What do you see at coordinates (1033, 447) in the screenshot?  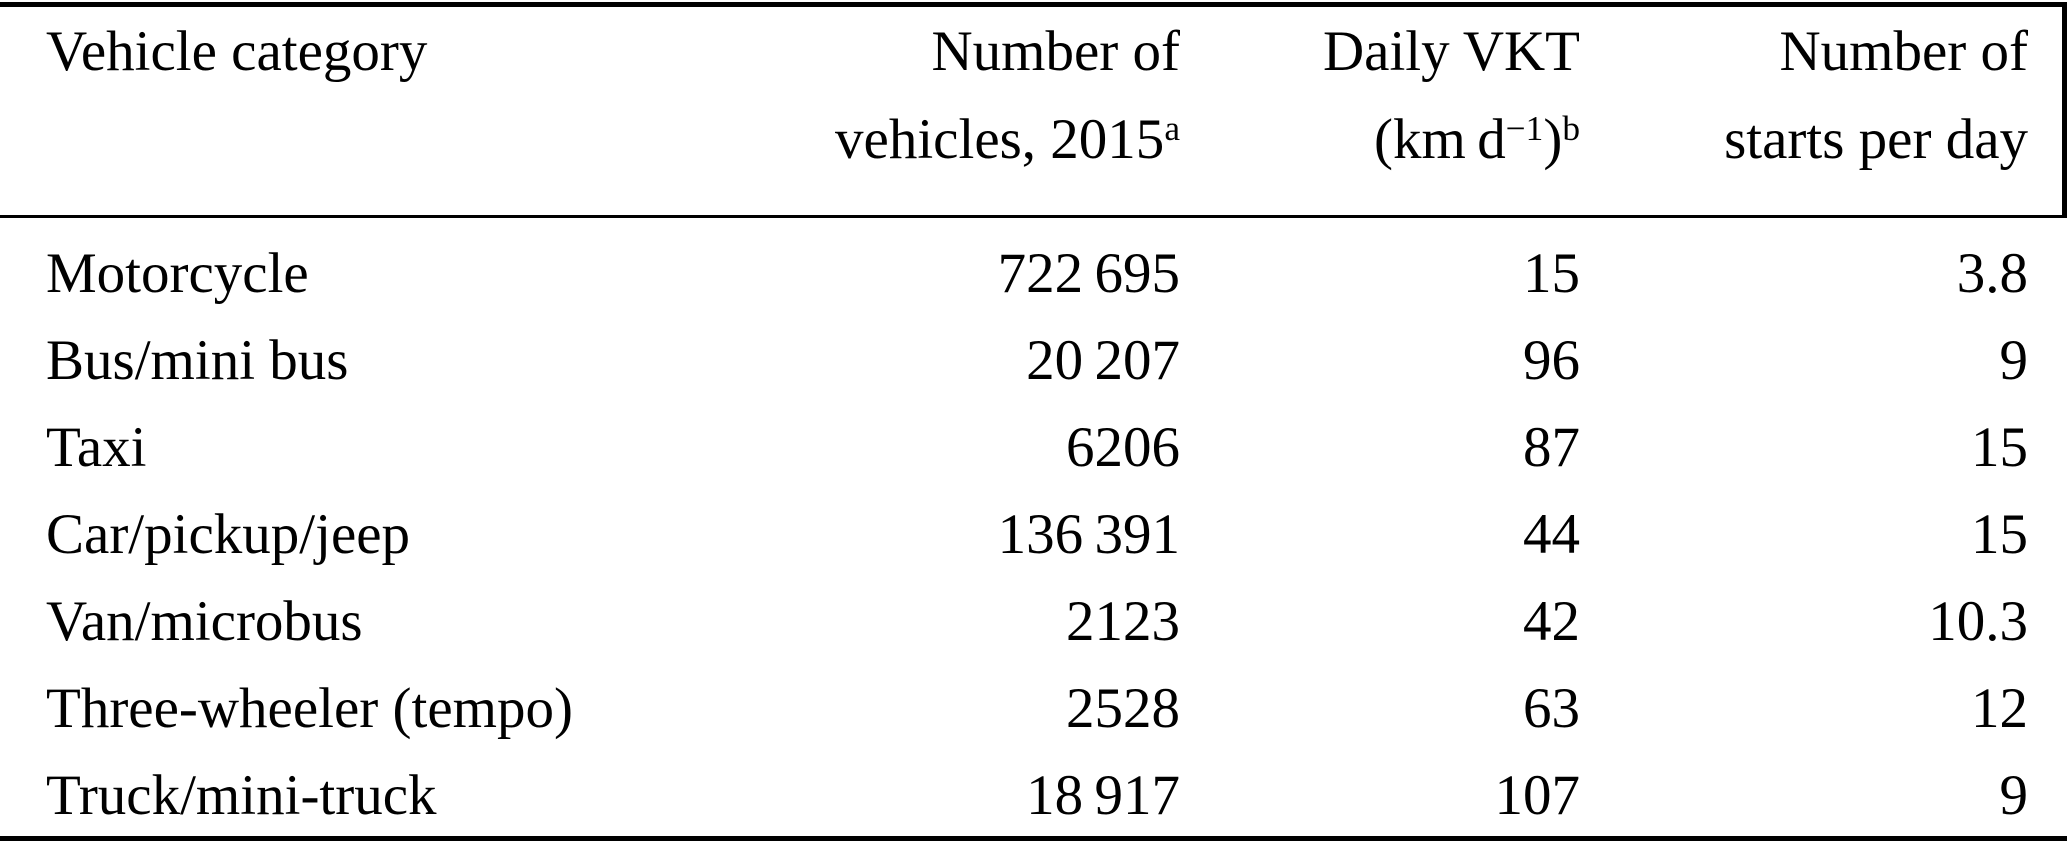 I see `table-row: Taxi 6206 87 15` at bounding box center [1033, 447].